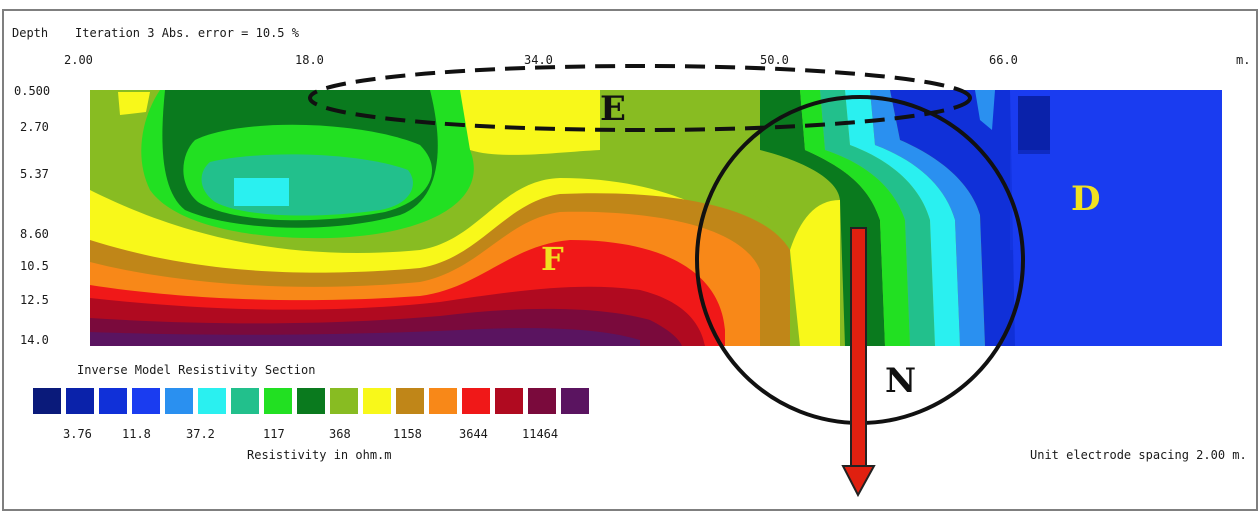  I want to click on legend-label: 11464, so click(540, 434).